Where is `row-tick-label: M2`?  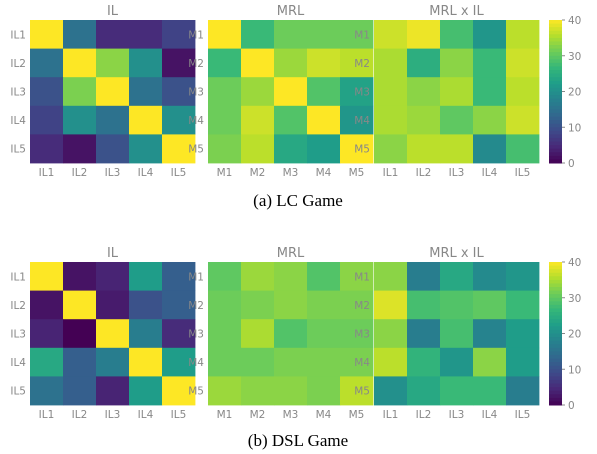
row-tick-label: M2 is located at coordinates (196, 64).